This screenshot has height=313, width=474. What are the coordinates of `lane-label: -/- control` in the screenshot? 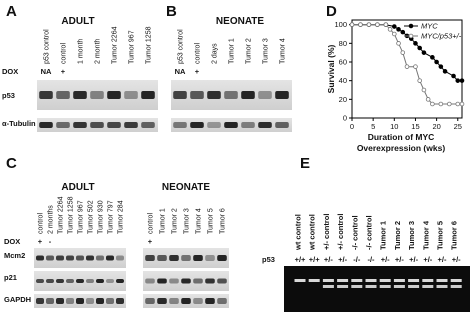 It's located at (369, 232).